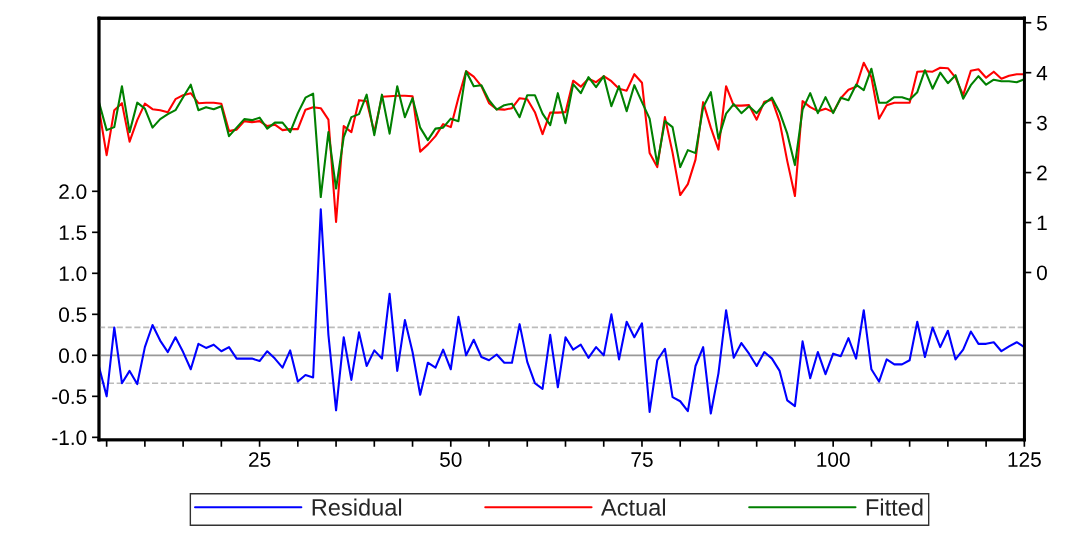  Describe the element at coordinates (260, 459) in the screenshot. I see `x-tick-label: 25` at that location.